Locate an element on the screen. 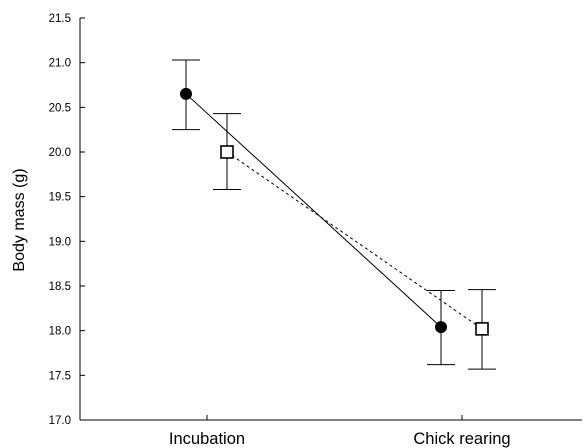  y-tick-label: 20.0 is located at coordinates (60, 153).